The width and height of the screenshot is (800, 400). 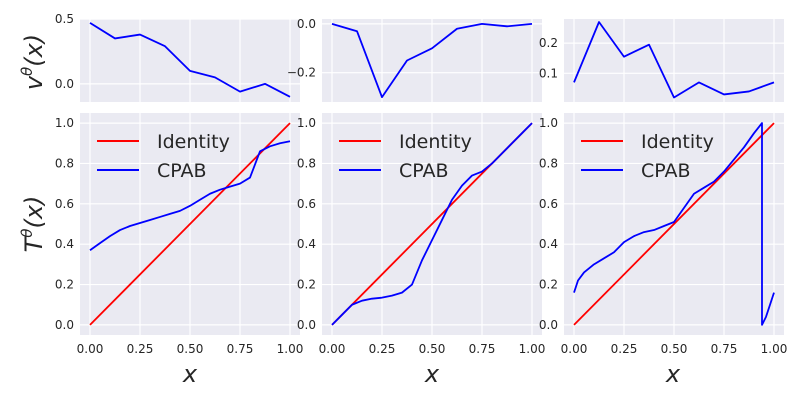 What do you see at coordinates (532, 349) in the screenshot?
I see `xtick-label-transform-col2-4: 1.00` at bounding box center [532, 349].